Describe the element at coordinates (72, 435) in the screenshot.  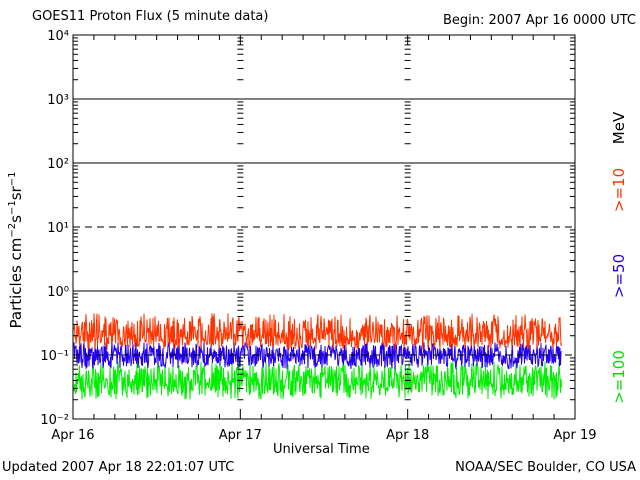
I see `x-tick-label: Apr 16` at that location.